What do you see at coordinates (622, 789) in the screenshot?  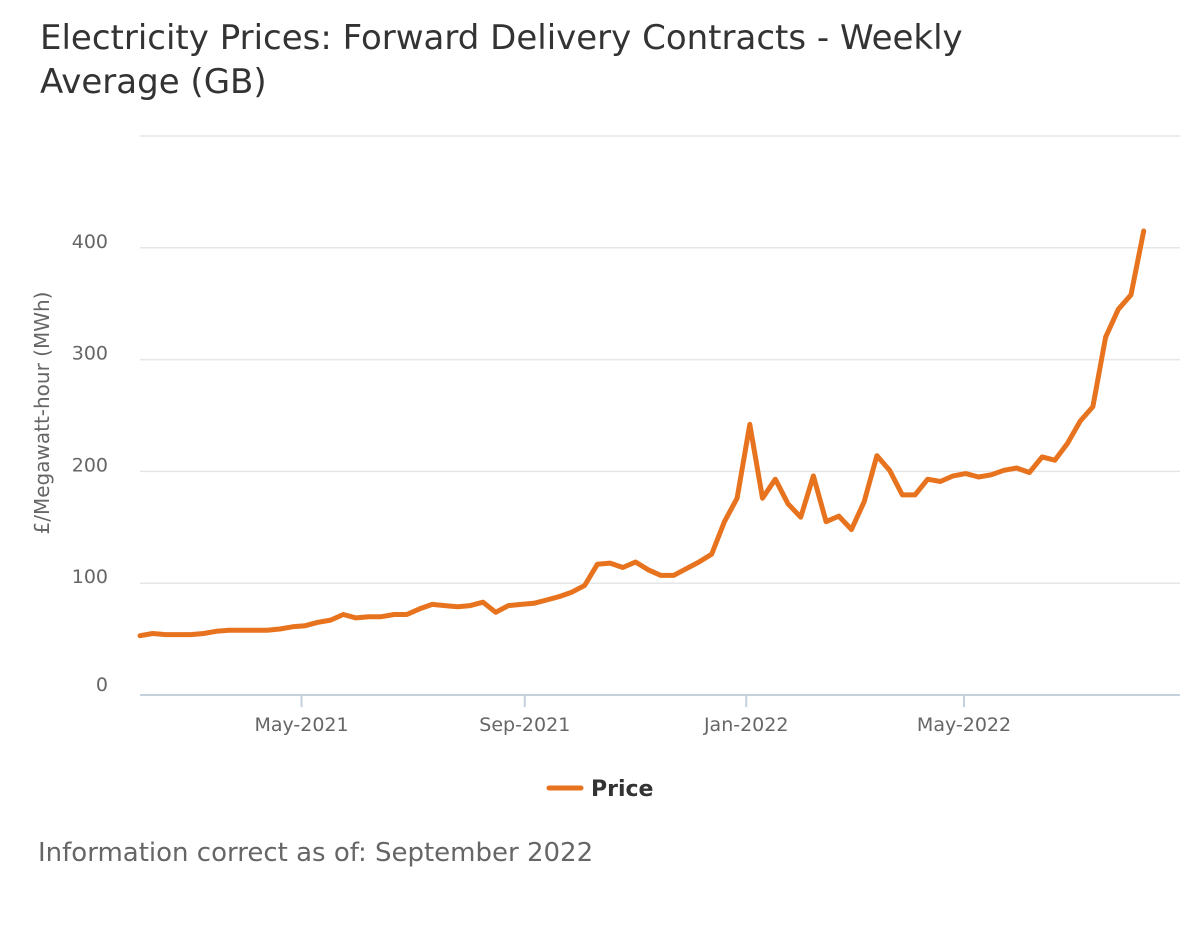 I see `legend-label-price: Price` at bounding box center [622, 789].